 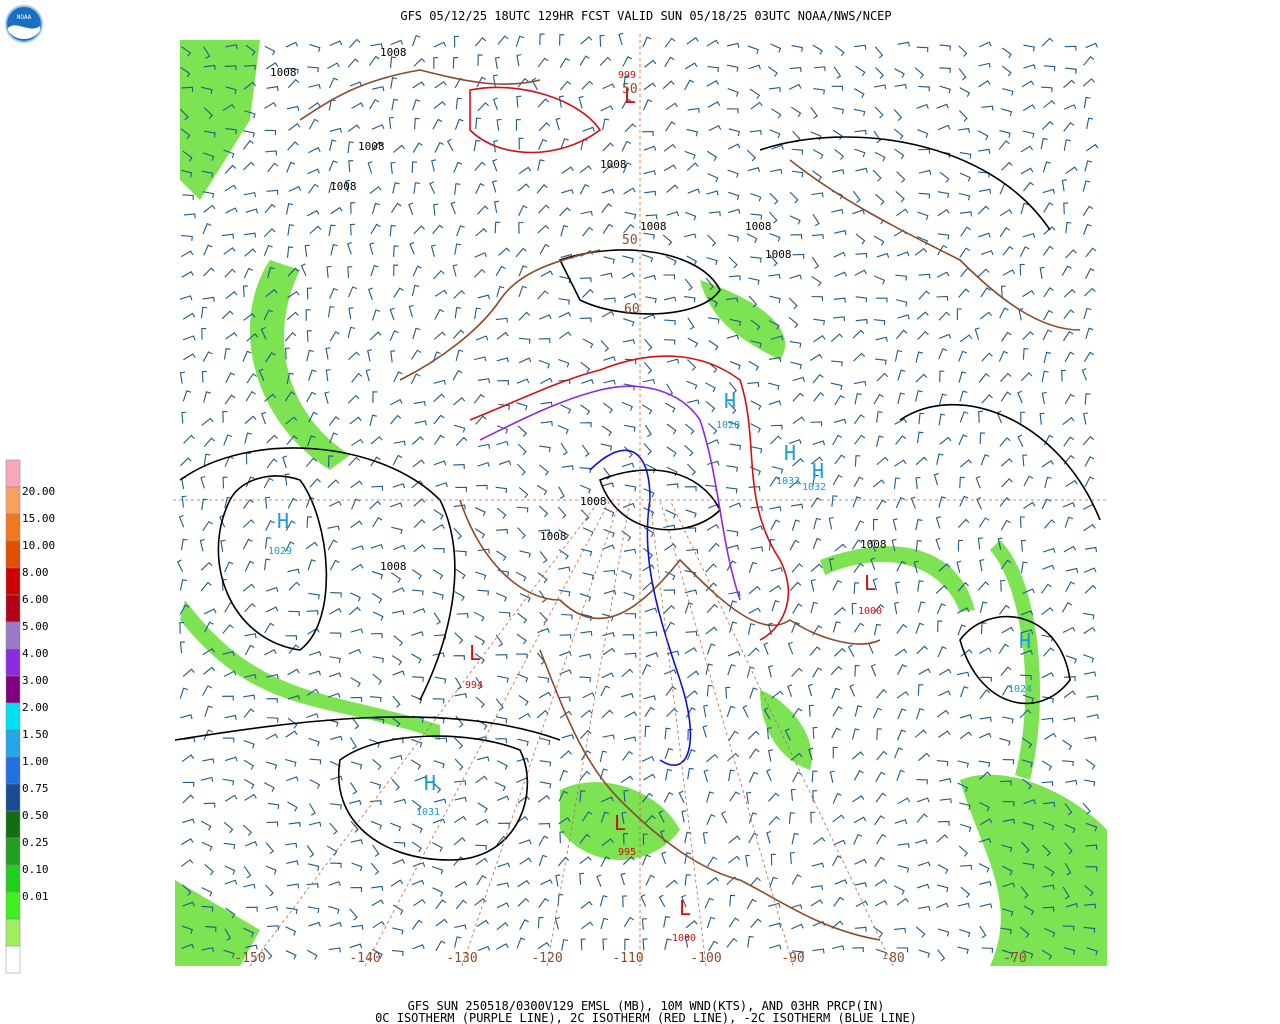 What do you see at coordinates (433, 798) in the screenshot?
I see `isobar` at bounding box center [433, 798].